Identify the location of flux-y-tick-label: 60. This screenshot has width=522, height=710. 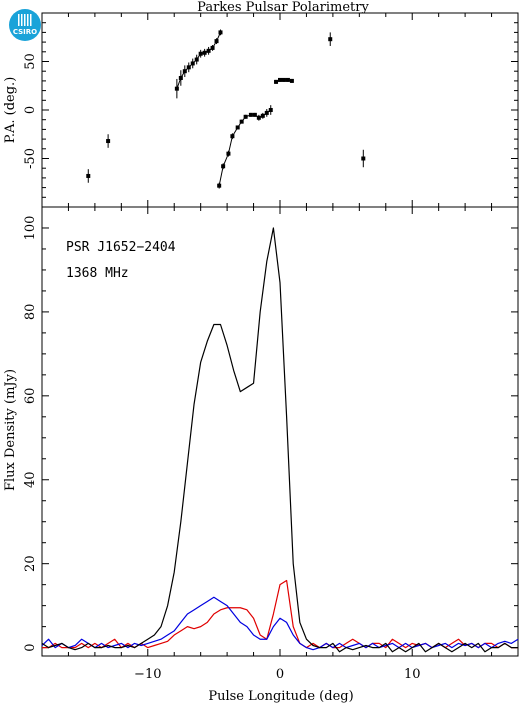
(30, 396).